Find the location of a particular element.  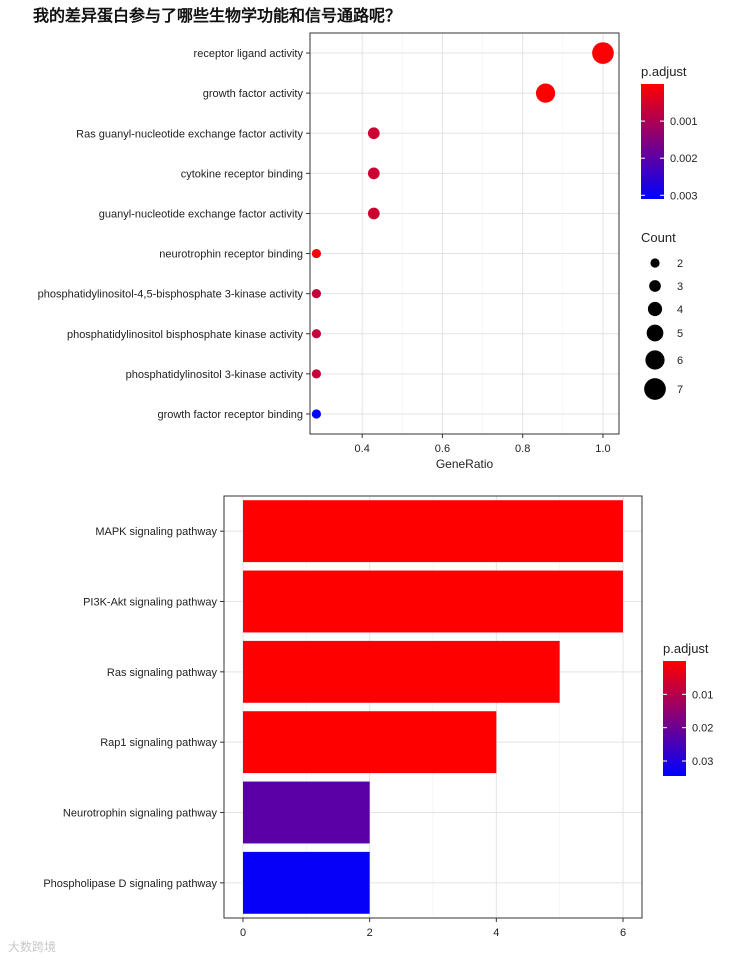

color-legend-label: 0.01 is located at coordinates (702, 695).